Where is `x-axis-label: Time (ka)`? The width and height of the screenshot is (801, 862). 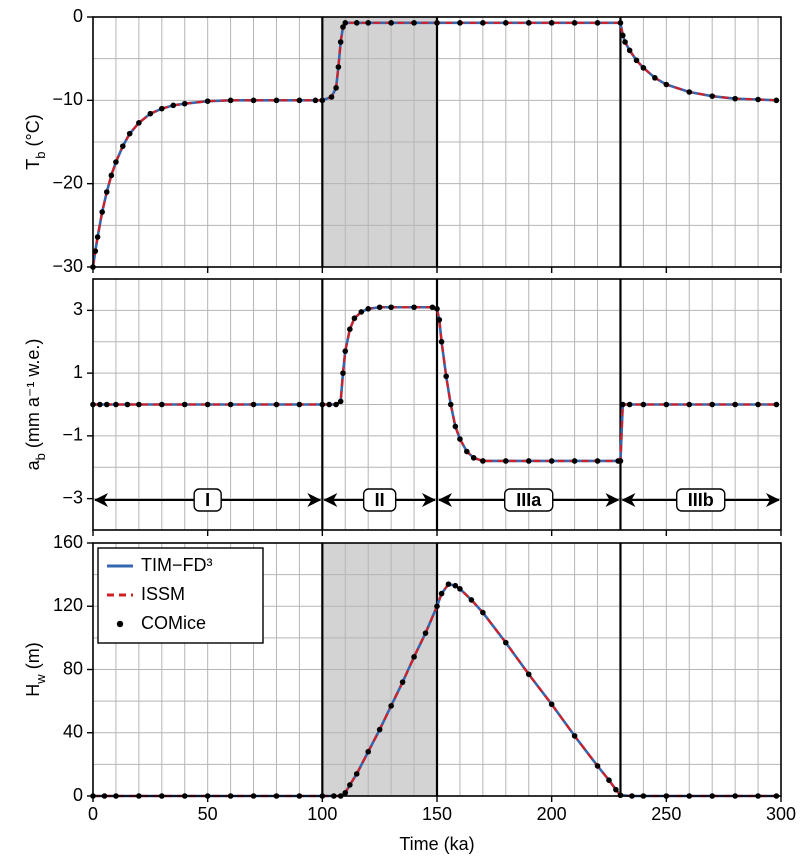
x-axis-label: Time (ka) is located at coordinates (436, 844).